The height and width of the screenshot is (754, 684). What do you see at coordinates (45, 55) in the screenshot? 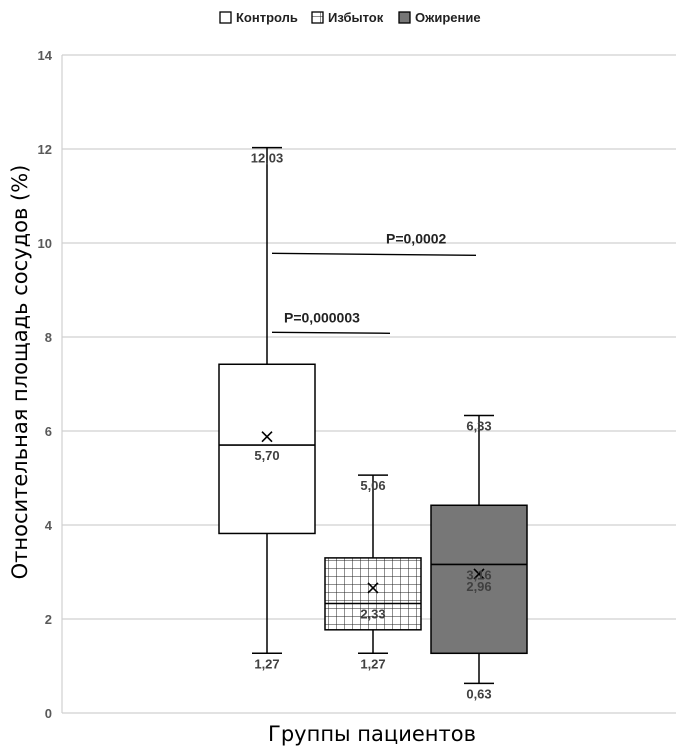
I see `y-tick-14: 14` at bounding box center [45, 55].